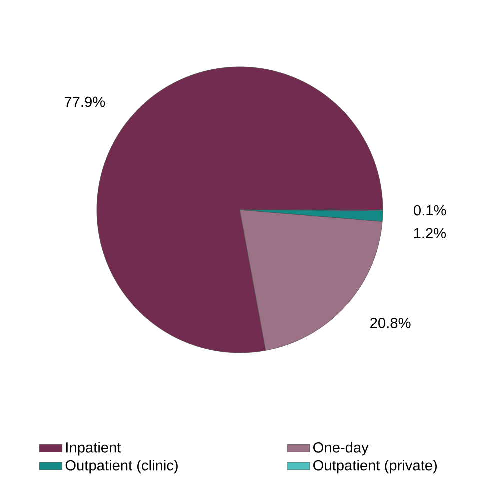 The width and height of the screenshot is (480, 480). What do you see at coordinates (430, 233) in the screenshot?
I see `data-label: 1.2%` at bounding box center [430, 233].